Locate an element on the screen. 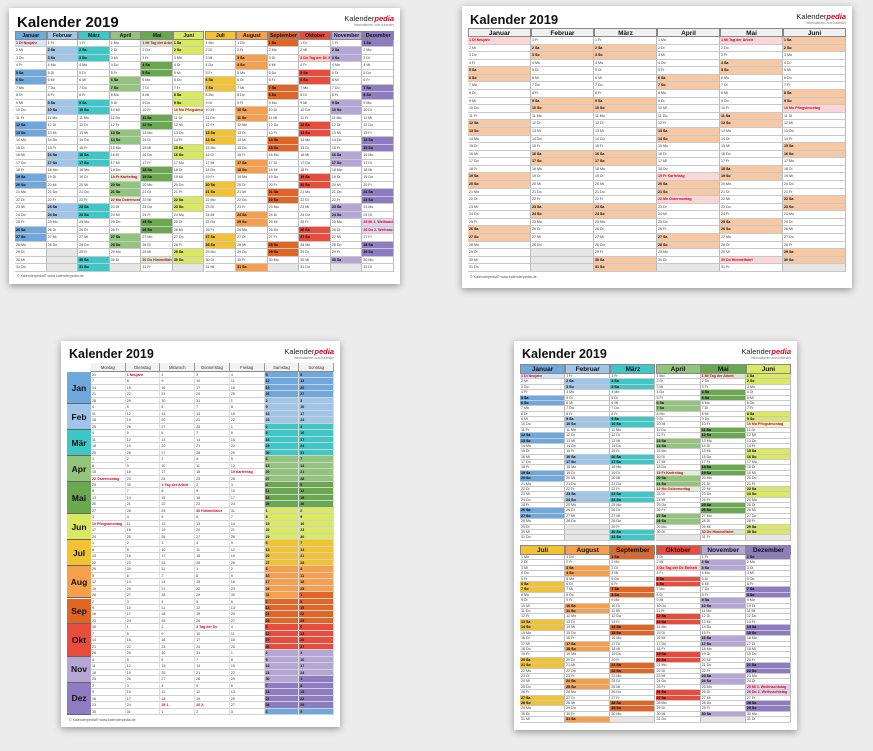  day-cell: 24 is located at coordinates (316, 672).